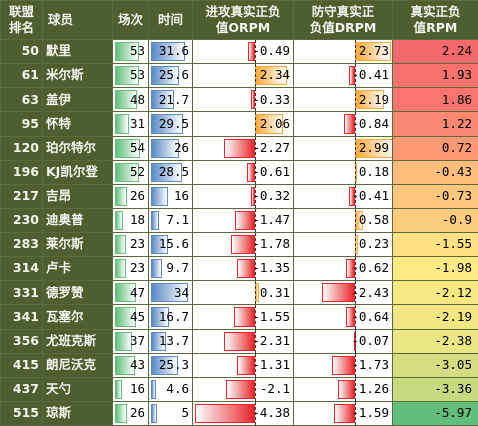 The image size is (478, 426). Describe the element at coordinates (78, 245) in the screenshot. I see `player-name: 莱尔斯` at that location.